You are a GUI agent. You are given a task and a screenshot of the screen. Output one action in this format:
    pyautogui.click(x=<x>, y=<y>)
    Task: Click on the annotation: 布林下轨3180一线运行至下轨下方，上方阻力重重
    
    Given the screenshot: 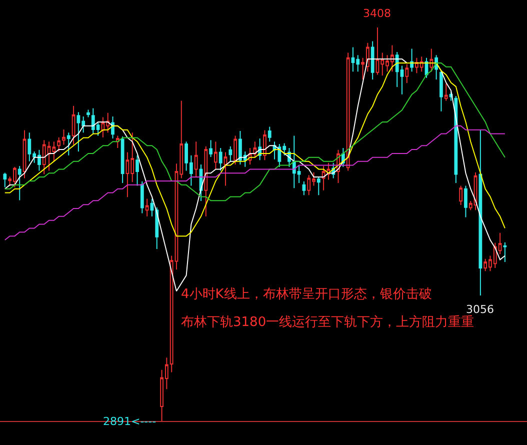 What is the action you would take?
    pyautogui.click(x=327, y=322)
    